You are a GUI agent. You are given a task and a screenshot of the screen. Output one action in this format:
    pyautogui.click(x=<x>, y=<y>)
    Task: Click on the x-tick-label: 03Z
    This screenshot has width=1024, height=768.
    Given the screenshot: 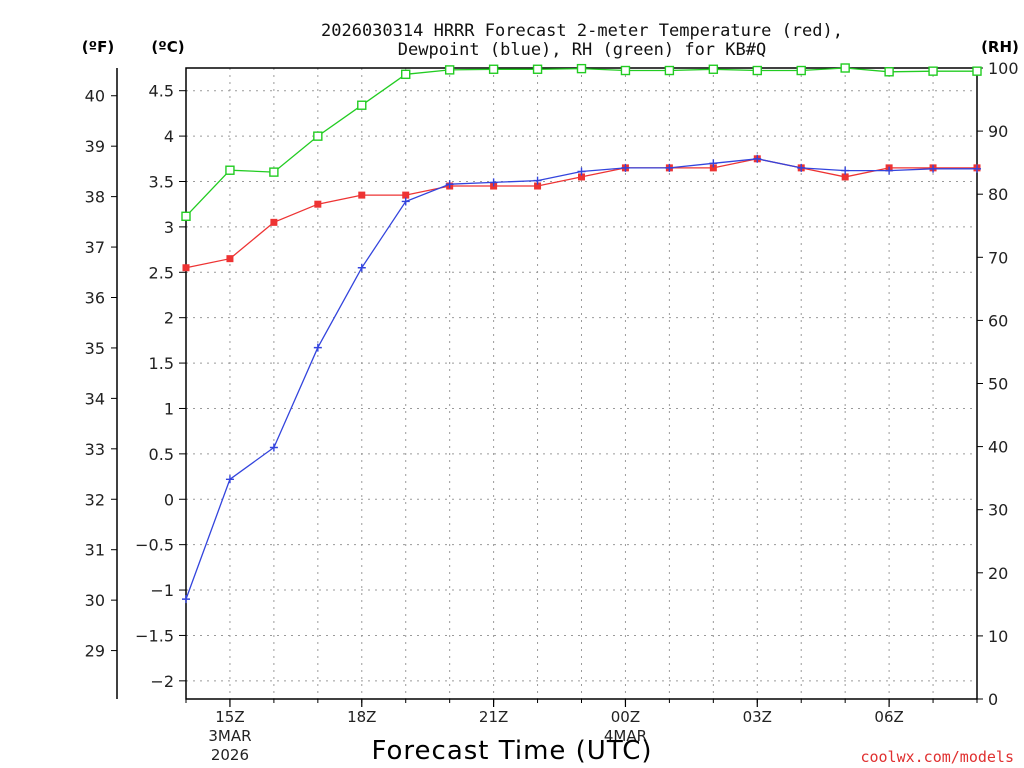 What is the action you would take?
    pyautogui.click(x=757, y=717)
    